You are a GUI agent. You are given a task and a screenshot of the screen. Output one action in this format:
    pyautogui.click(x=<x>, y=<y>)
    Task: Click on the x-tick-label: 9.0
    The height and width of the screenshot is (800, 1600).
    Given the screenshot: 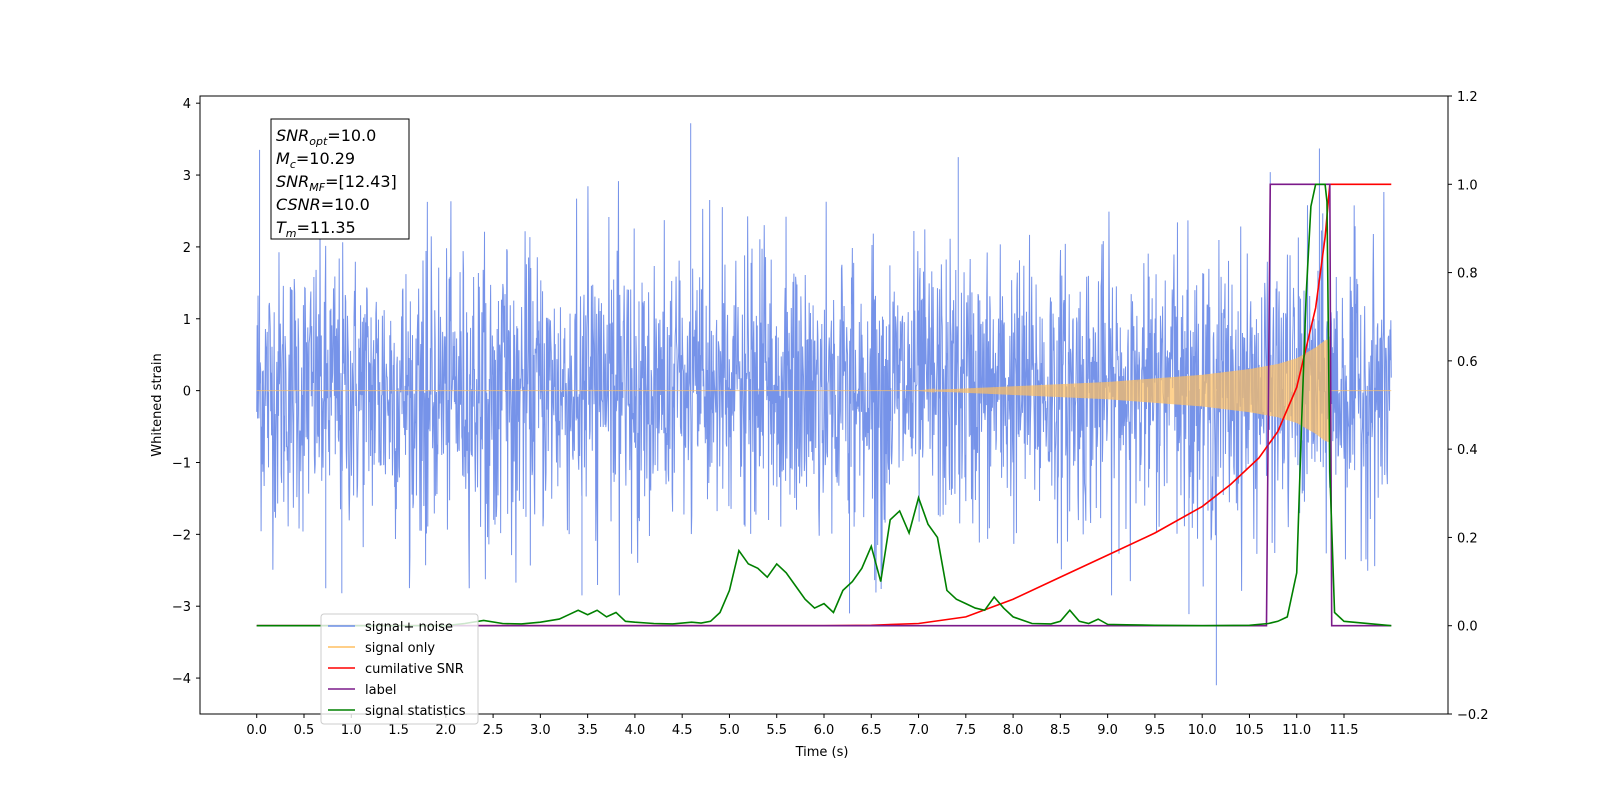 What is the action you would take?
    pyautogui.click(x=1107, y=730)
    